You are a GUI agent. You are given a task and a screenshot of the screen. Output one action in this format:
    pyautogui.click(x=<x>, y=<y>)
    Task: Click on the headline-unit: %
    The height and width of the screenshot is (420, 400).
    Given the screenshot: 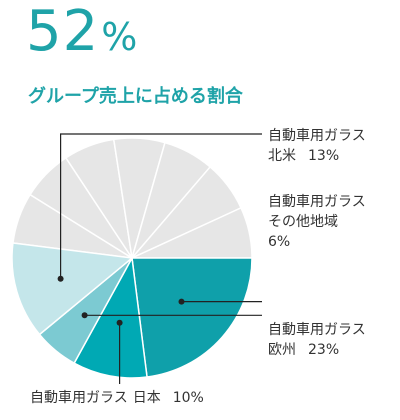 What is the action you would take?
    pyautogui.click(x=119, y=37)
    